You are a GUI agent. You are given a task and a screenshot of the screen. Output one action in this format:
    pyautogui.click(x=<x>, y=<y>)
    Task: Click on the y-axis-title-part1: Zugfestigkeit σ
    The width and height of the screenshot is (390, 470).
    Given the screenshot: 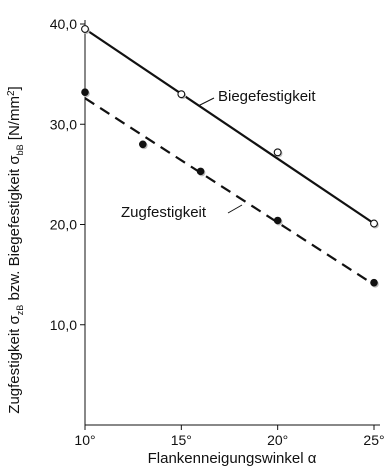 What is the action you would take?
    pyautogui.click(x=14, y=363)
    